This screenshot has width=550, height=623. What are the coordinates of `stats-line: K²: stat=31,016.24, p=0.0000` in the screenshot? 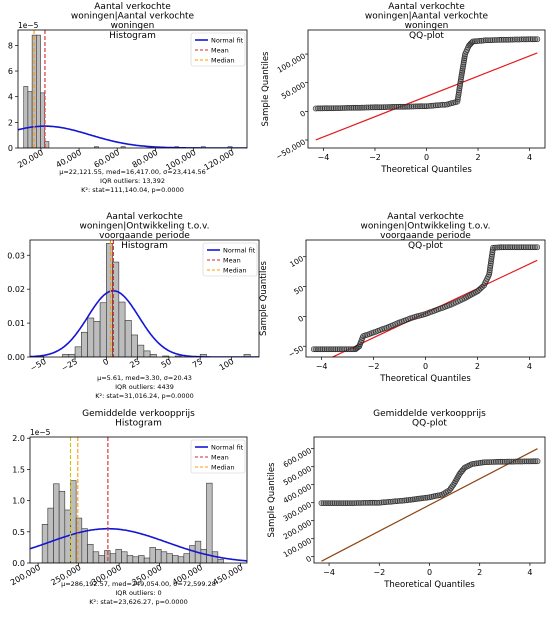 It's located at (144, 396).